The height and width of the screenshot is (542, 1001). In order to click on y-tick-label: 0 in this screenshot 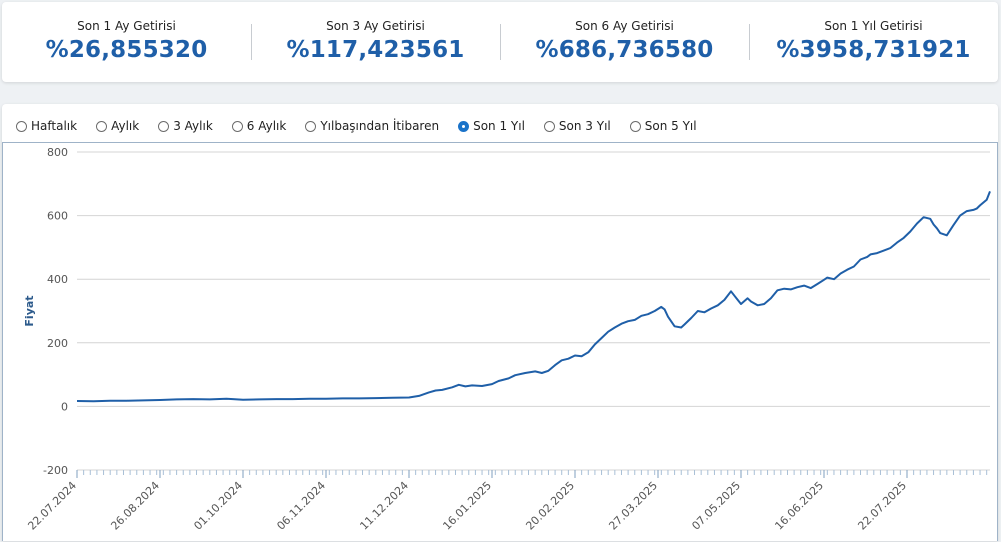, I will do `click(64, 406)`.